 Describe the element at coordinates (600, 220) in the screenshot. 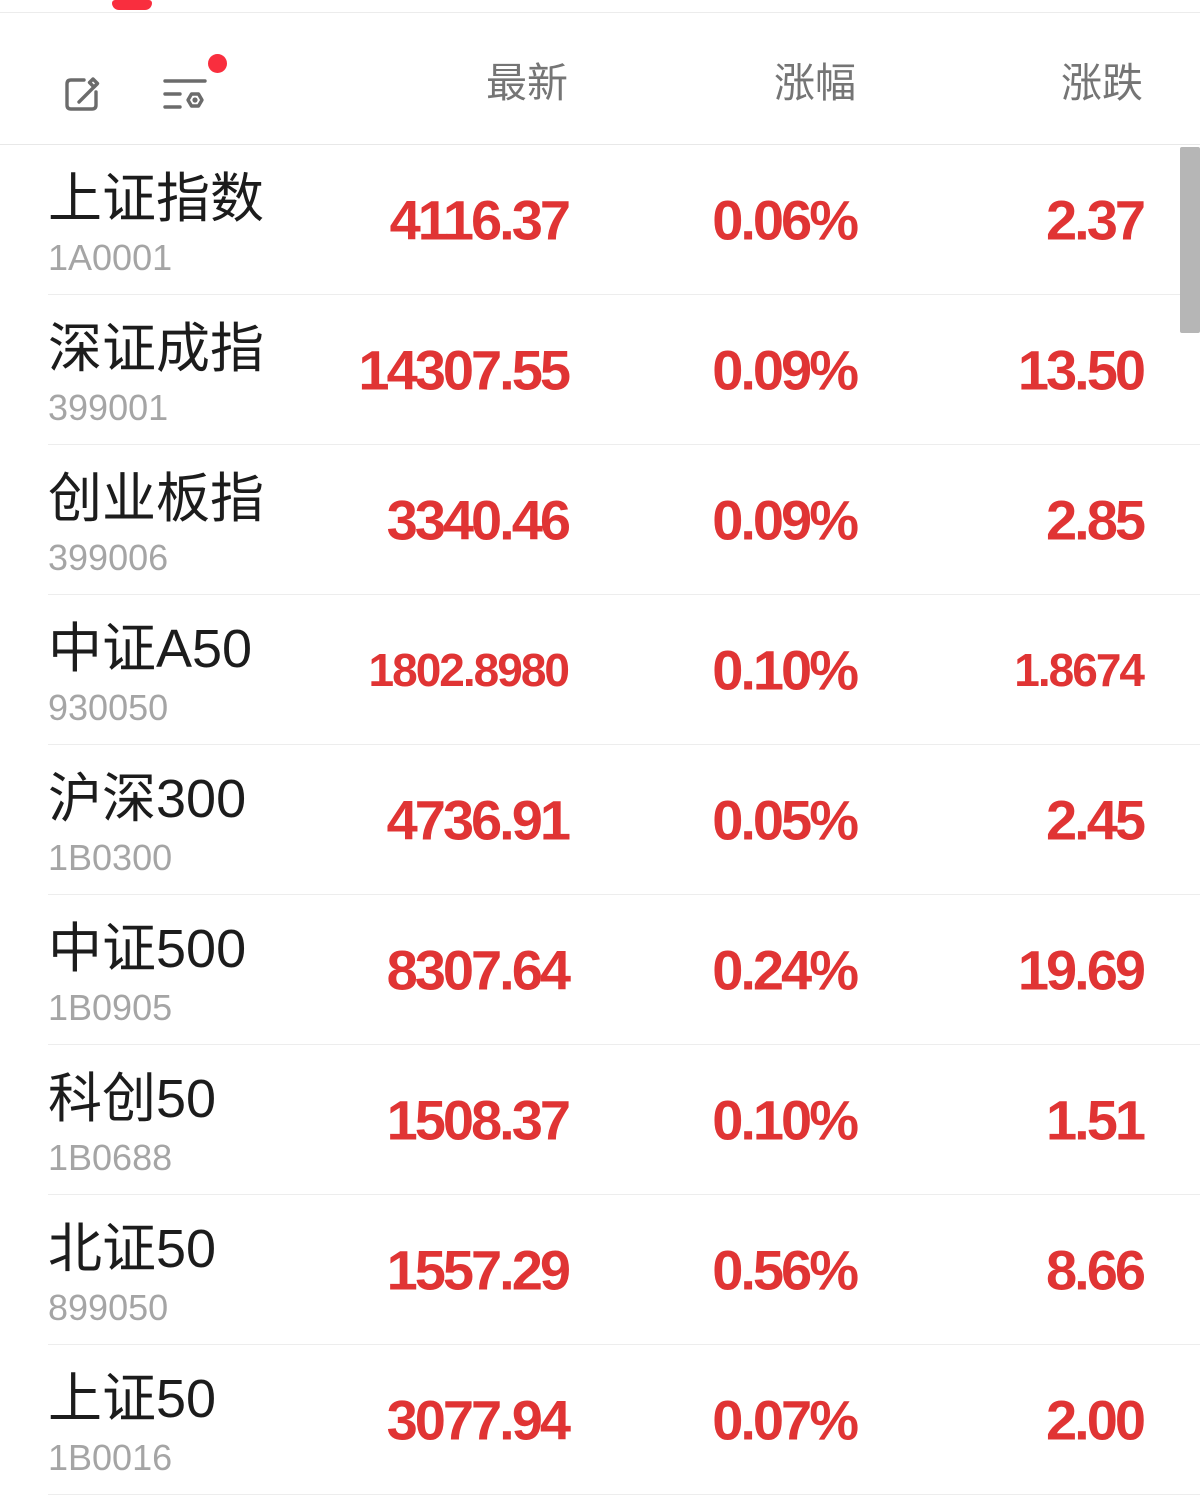

I see `index-row: 上证指数 1A0001 4116.37 0.06% 2.37` at that location.